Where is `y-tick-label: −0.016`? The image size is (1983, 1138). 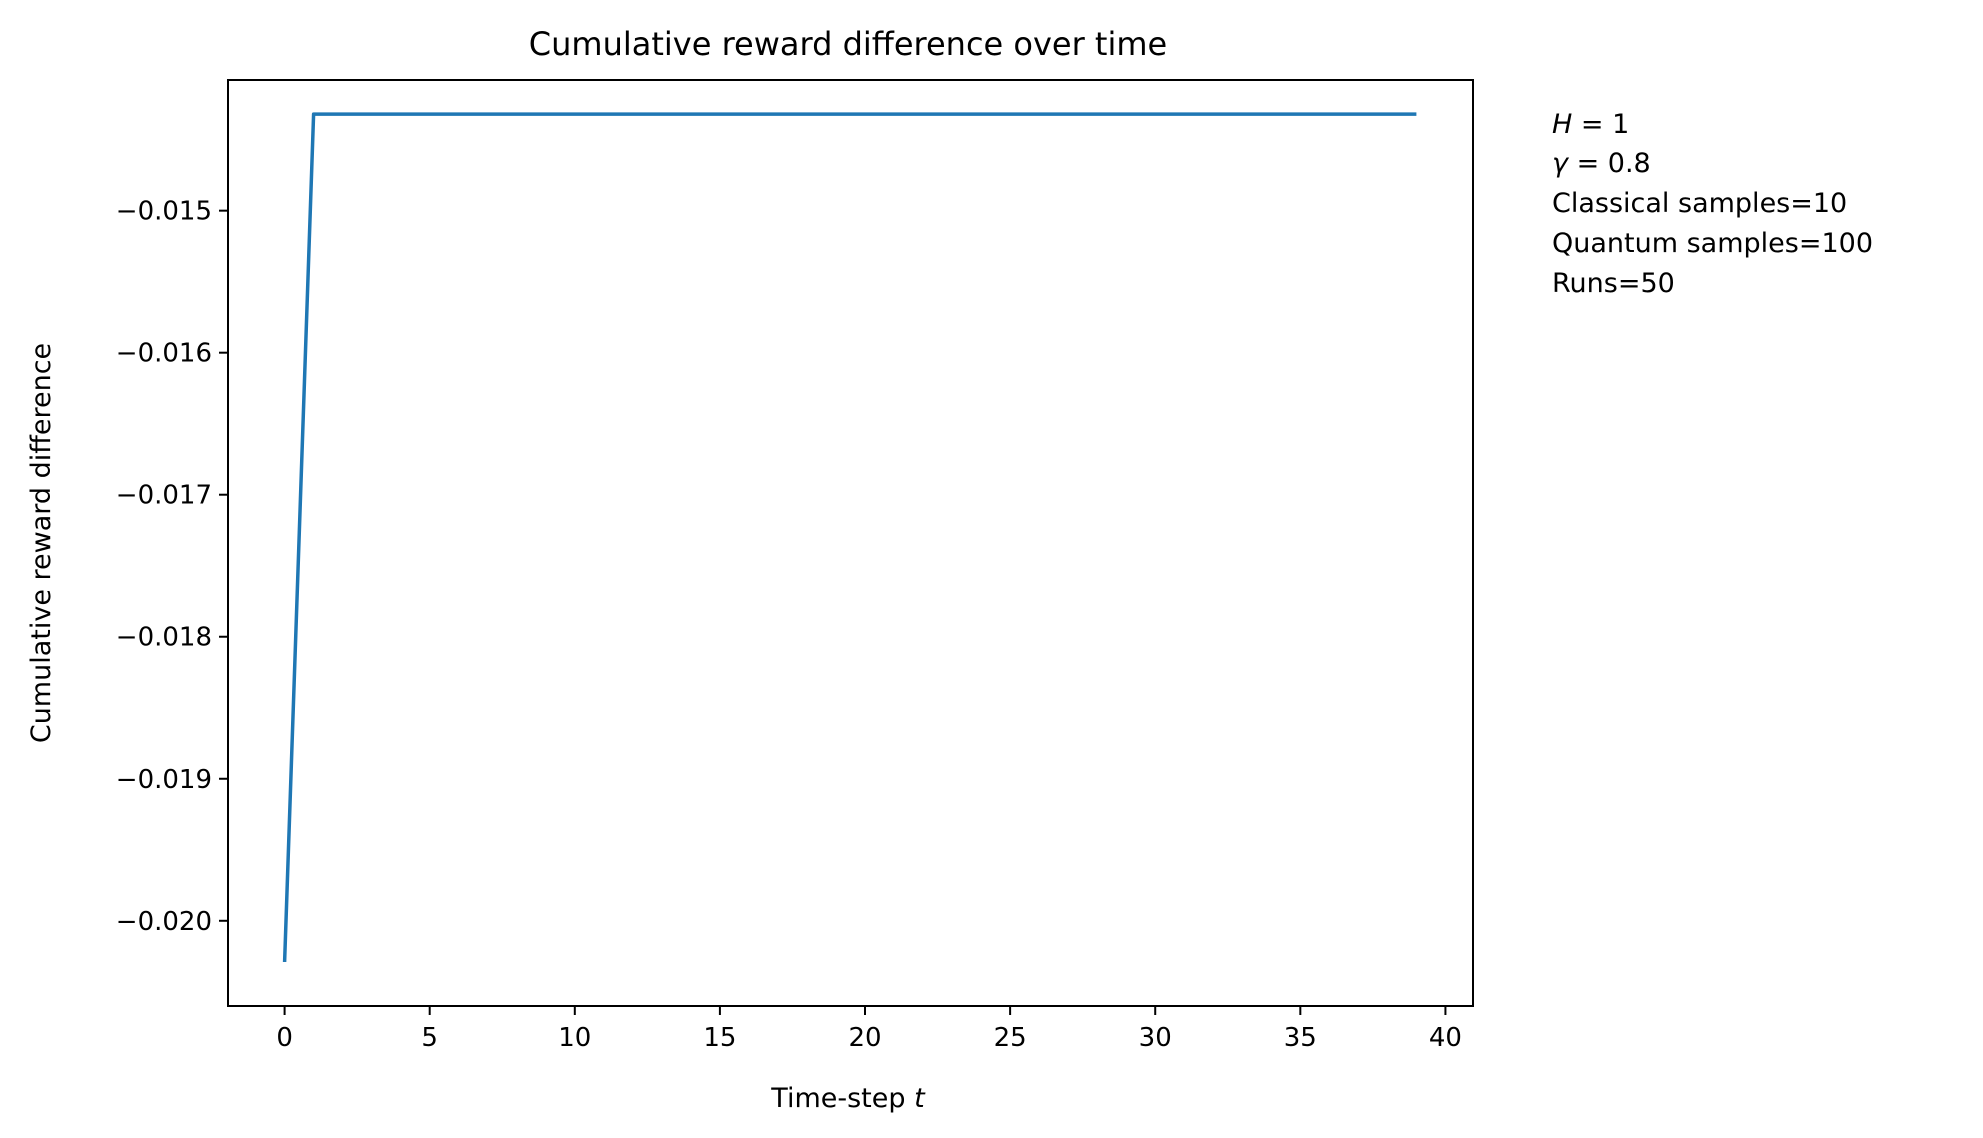
y-tick-label: −0.016 is located at coordinates (164, 354).